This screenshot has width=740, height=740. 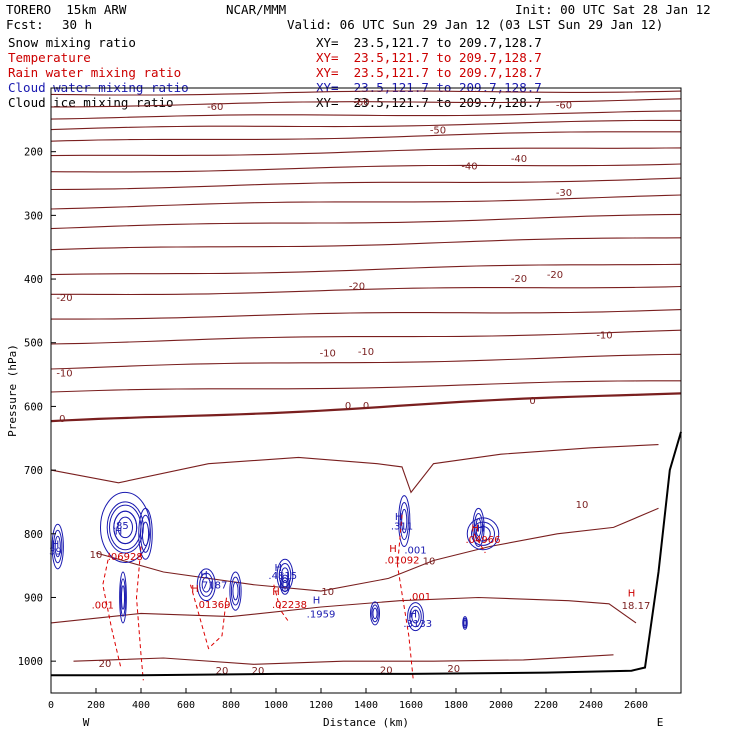 I want to click on x-tick-label: 1800, so click(x=456, y=705).